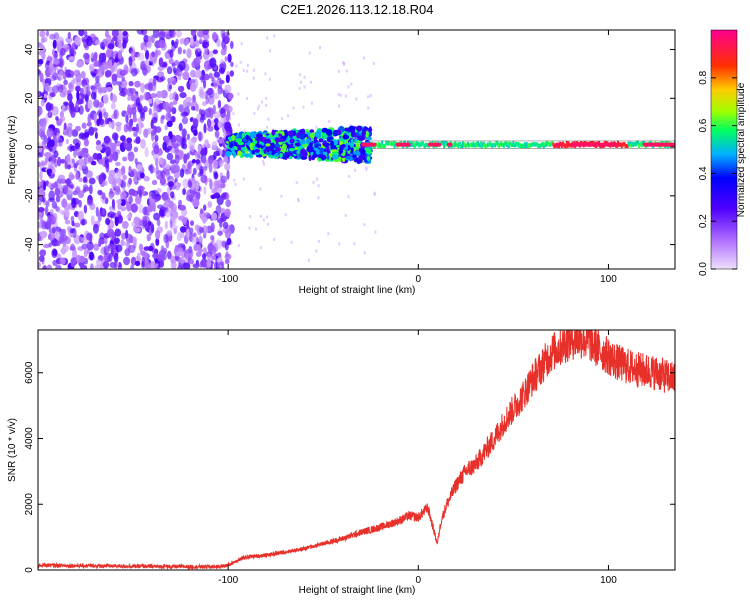  What do you see at coordinates (703, 173) in the screenshot?
I see `colorbar-tick-label: 0.4` at bounding box center [703, 173].